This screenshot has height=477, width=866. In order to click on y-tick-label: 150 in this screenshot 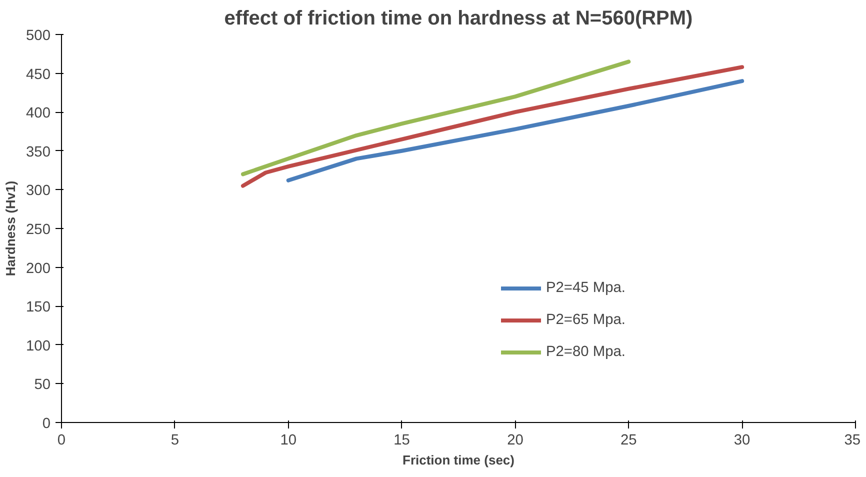, I will do `click(38, 308)`.